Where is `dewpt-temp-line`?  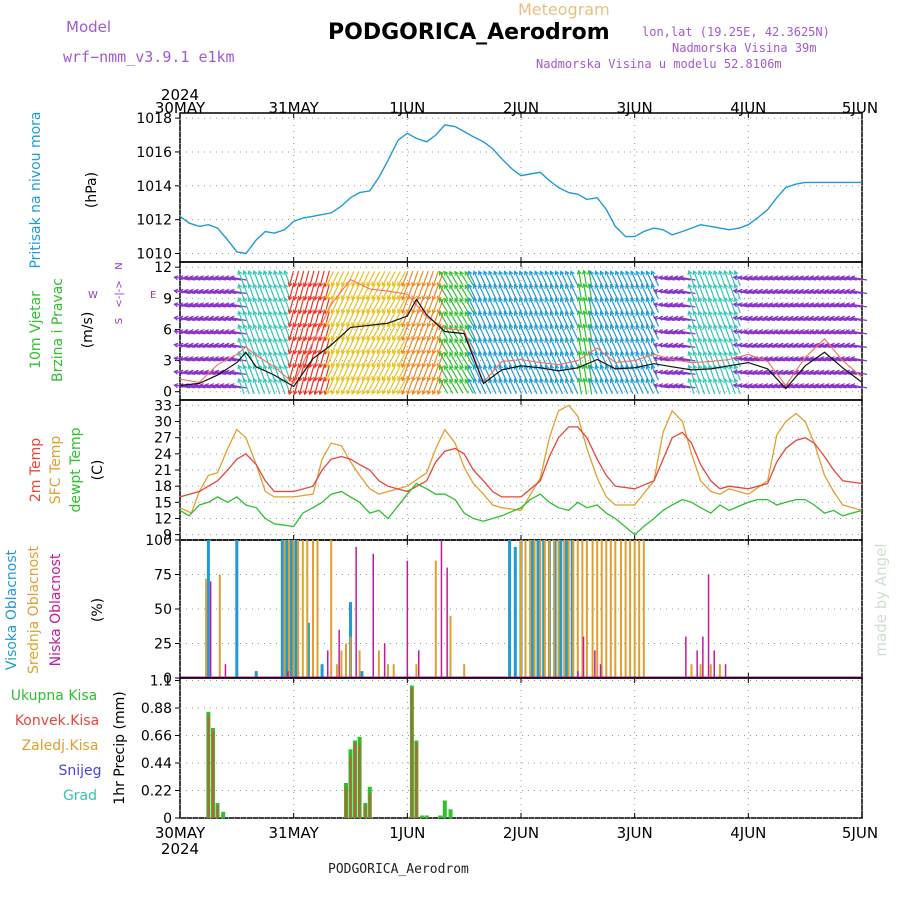
dewpt-temp-line is located at coordinates (521, 509).